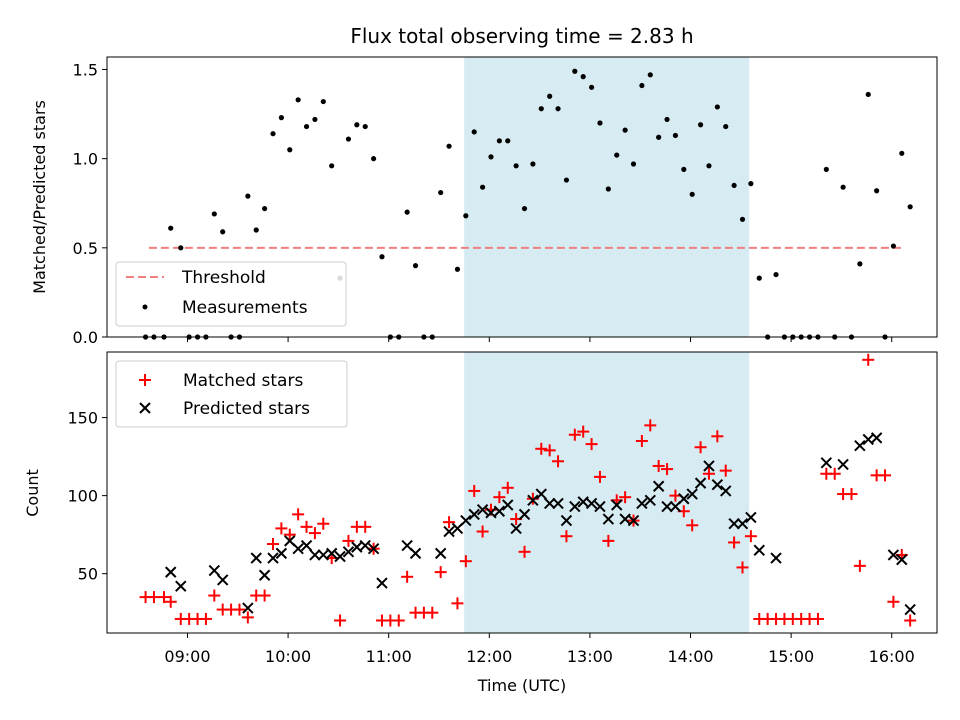 The image size is (960, 720). I want to click on legend-matched-label: Matched stars, so click(243, 381).